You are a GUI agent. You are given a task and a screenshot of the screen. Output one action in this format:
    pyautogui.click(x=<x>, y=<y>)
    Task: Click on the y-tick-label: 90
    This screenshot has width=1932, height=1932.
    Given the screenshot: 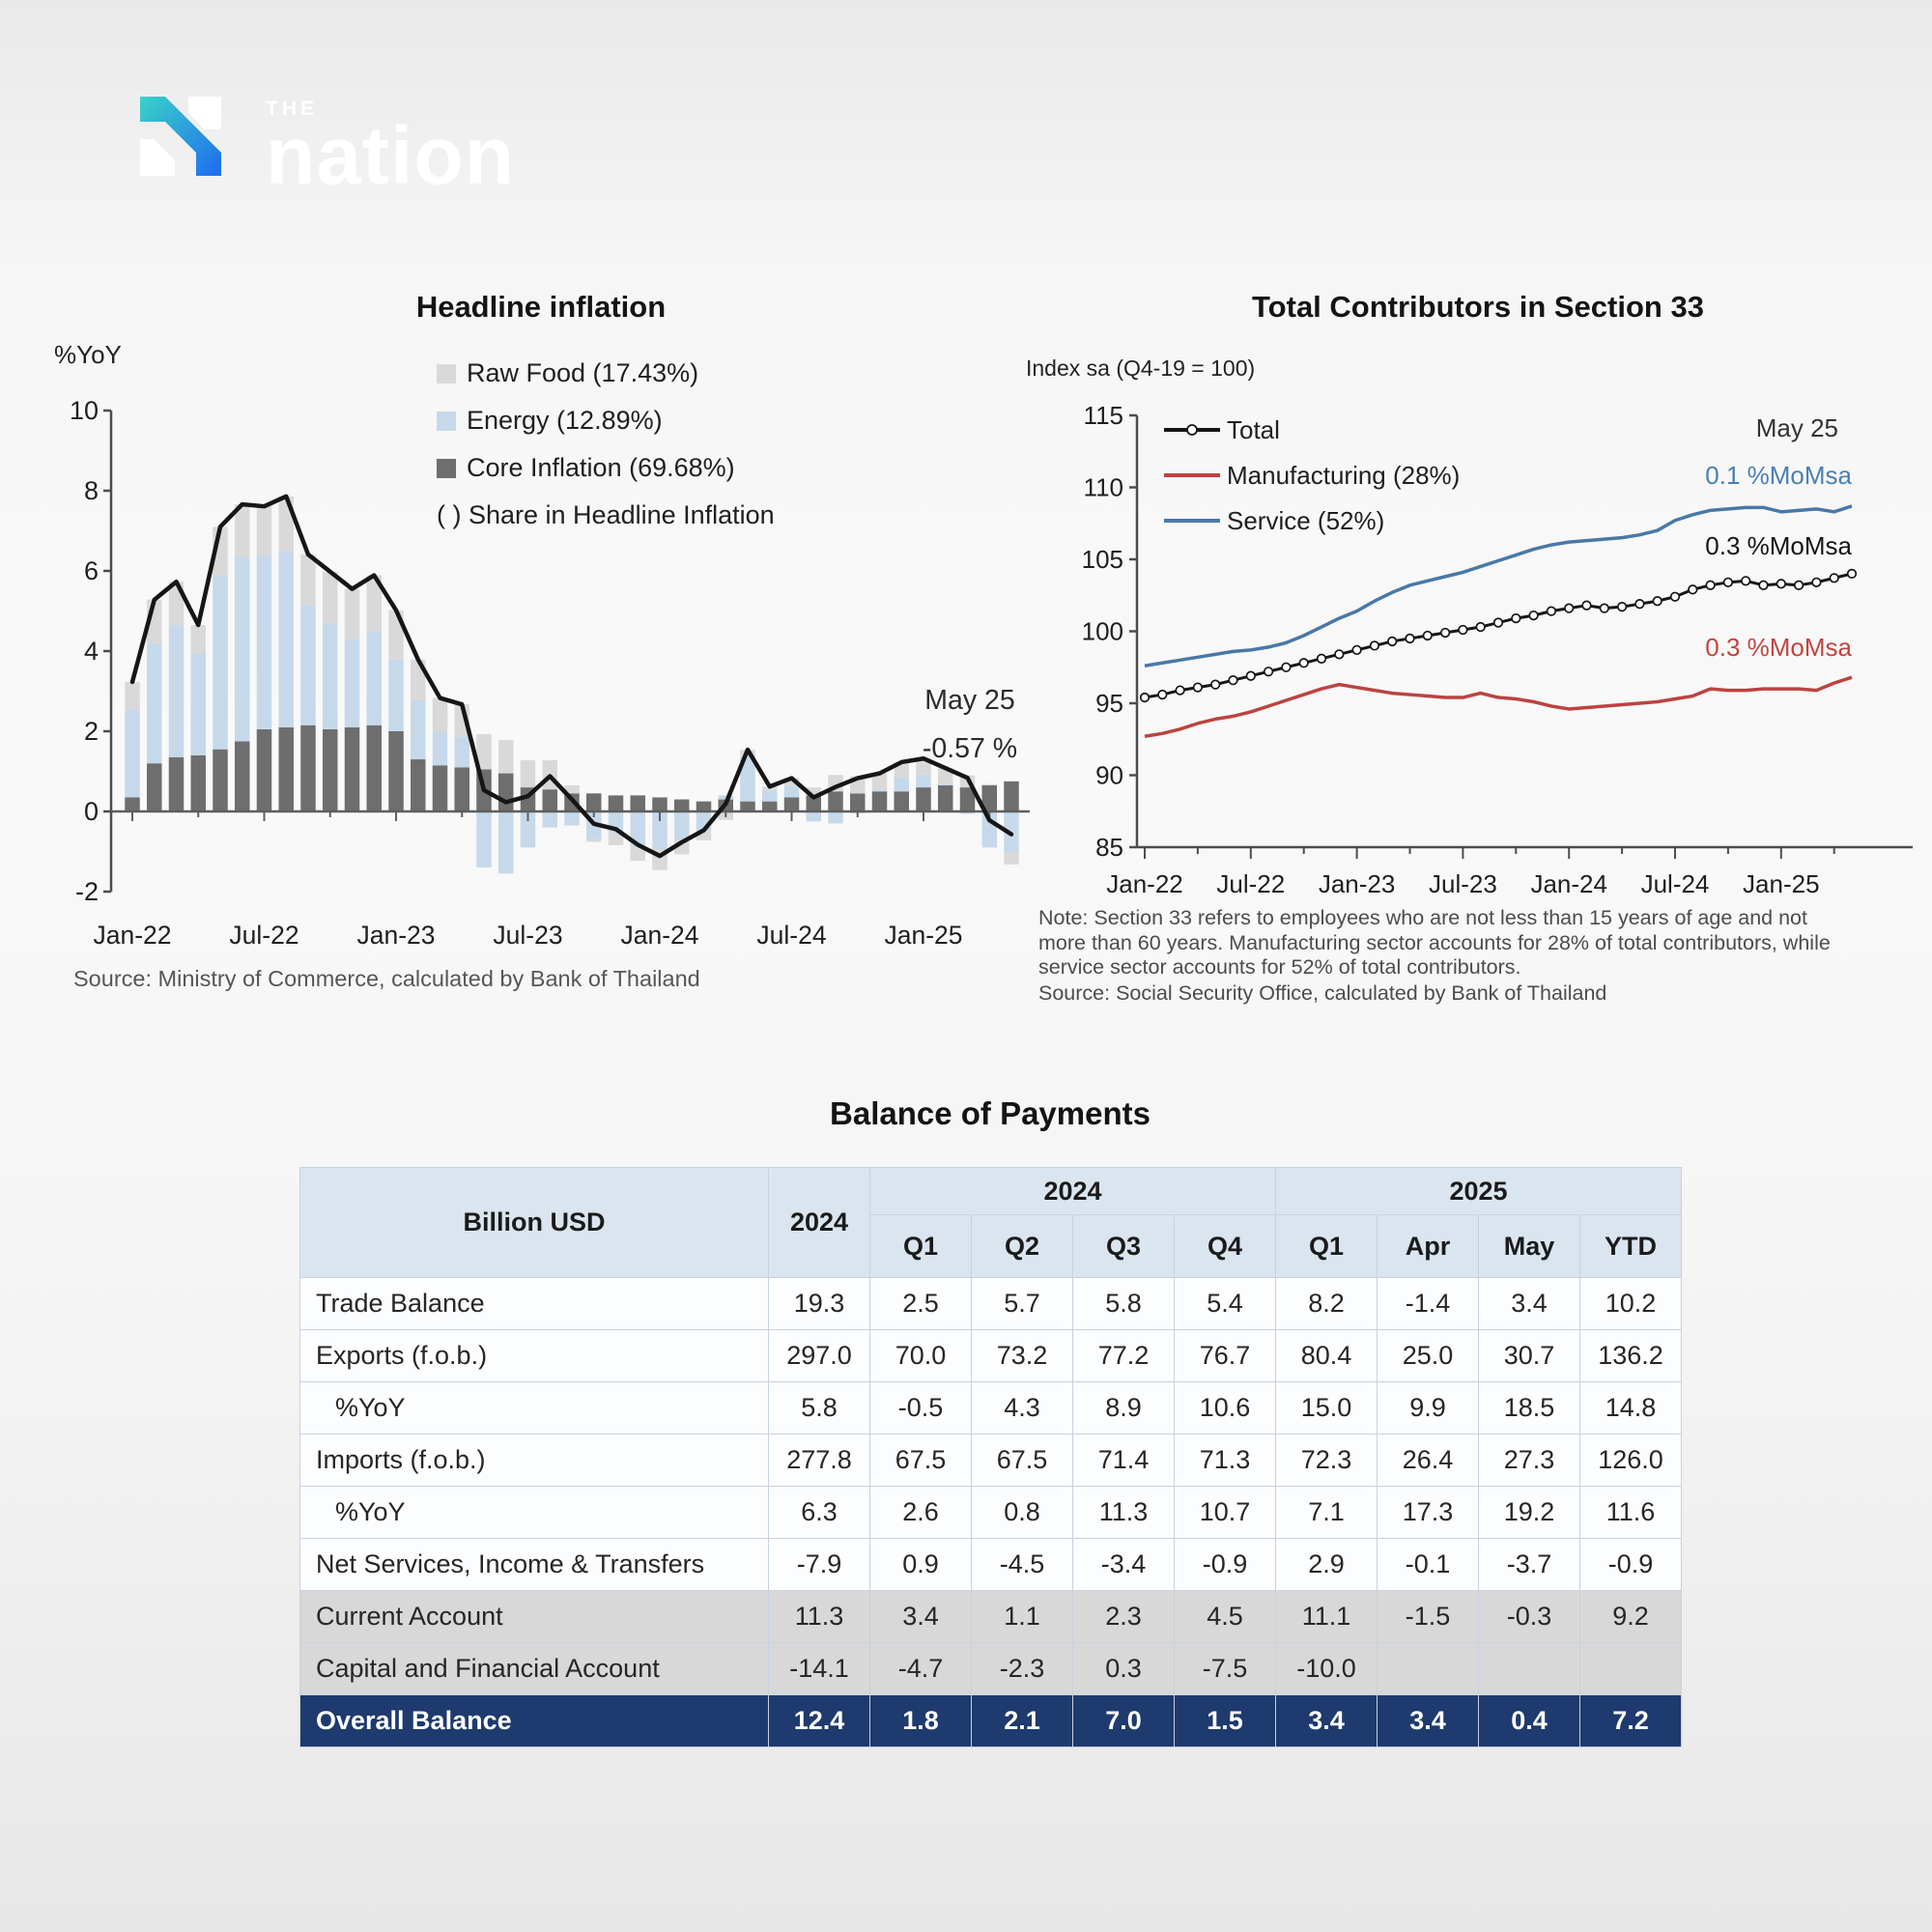 What is the action you would take?
    pyautogui.click(x=1109, y=775)
    